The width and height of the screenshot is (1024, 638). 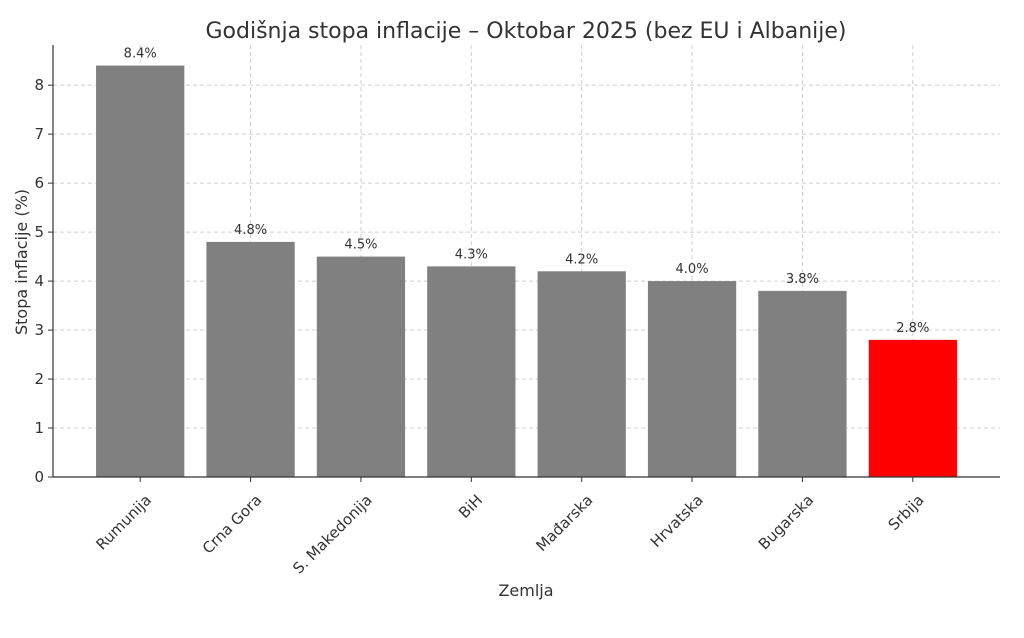 What do you see at coordinates (21, 262) in the screenshot?
I see `y-axis-label: Stopa inflacije (%)` at bounding box center [21, 262].